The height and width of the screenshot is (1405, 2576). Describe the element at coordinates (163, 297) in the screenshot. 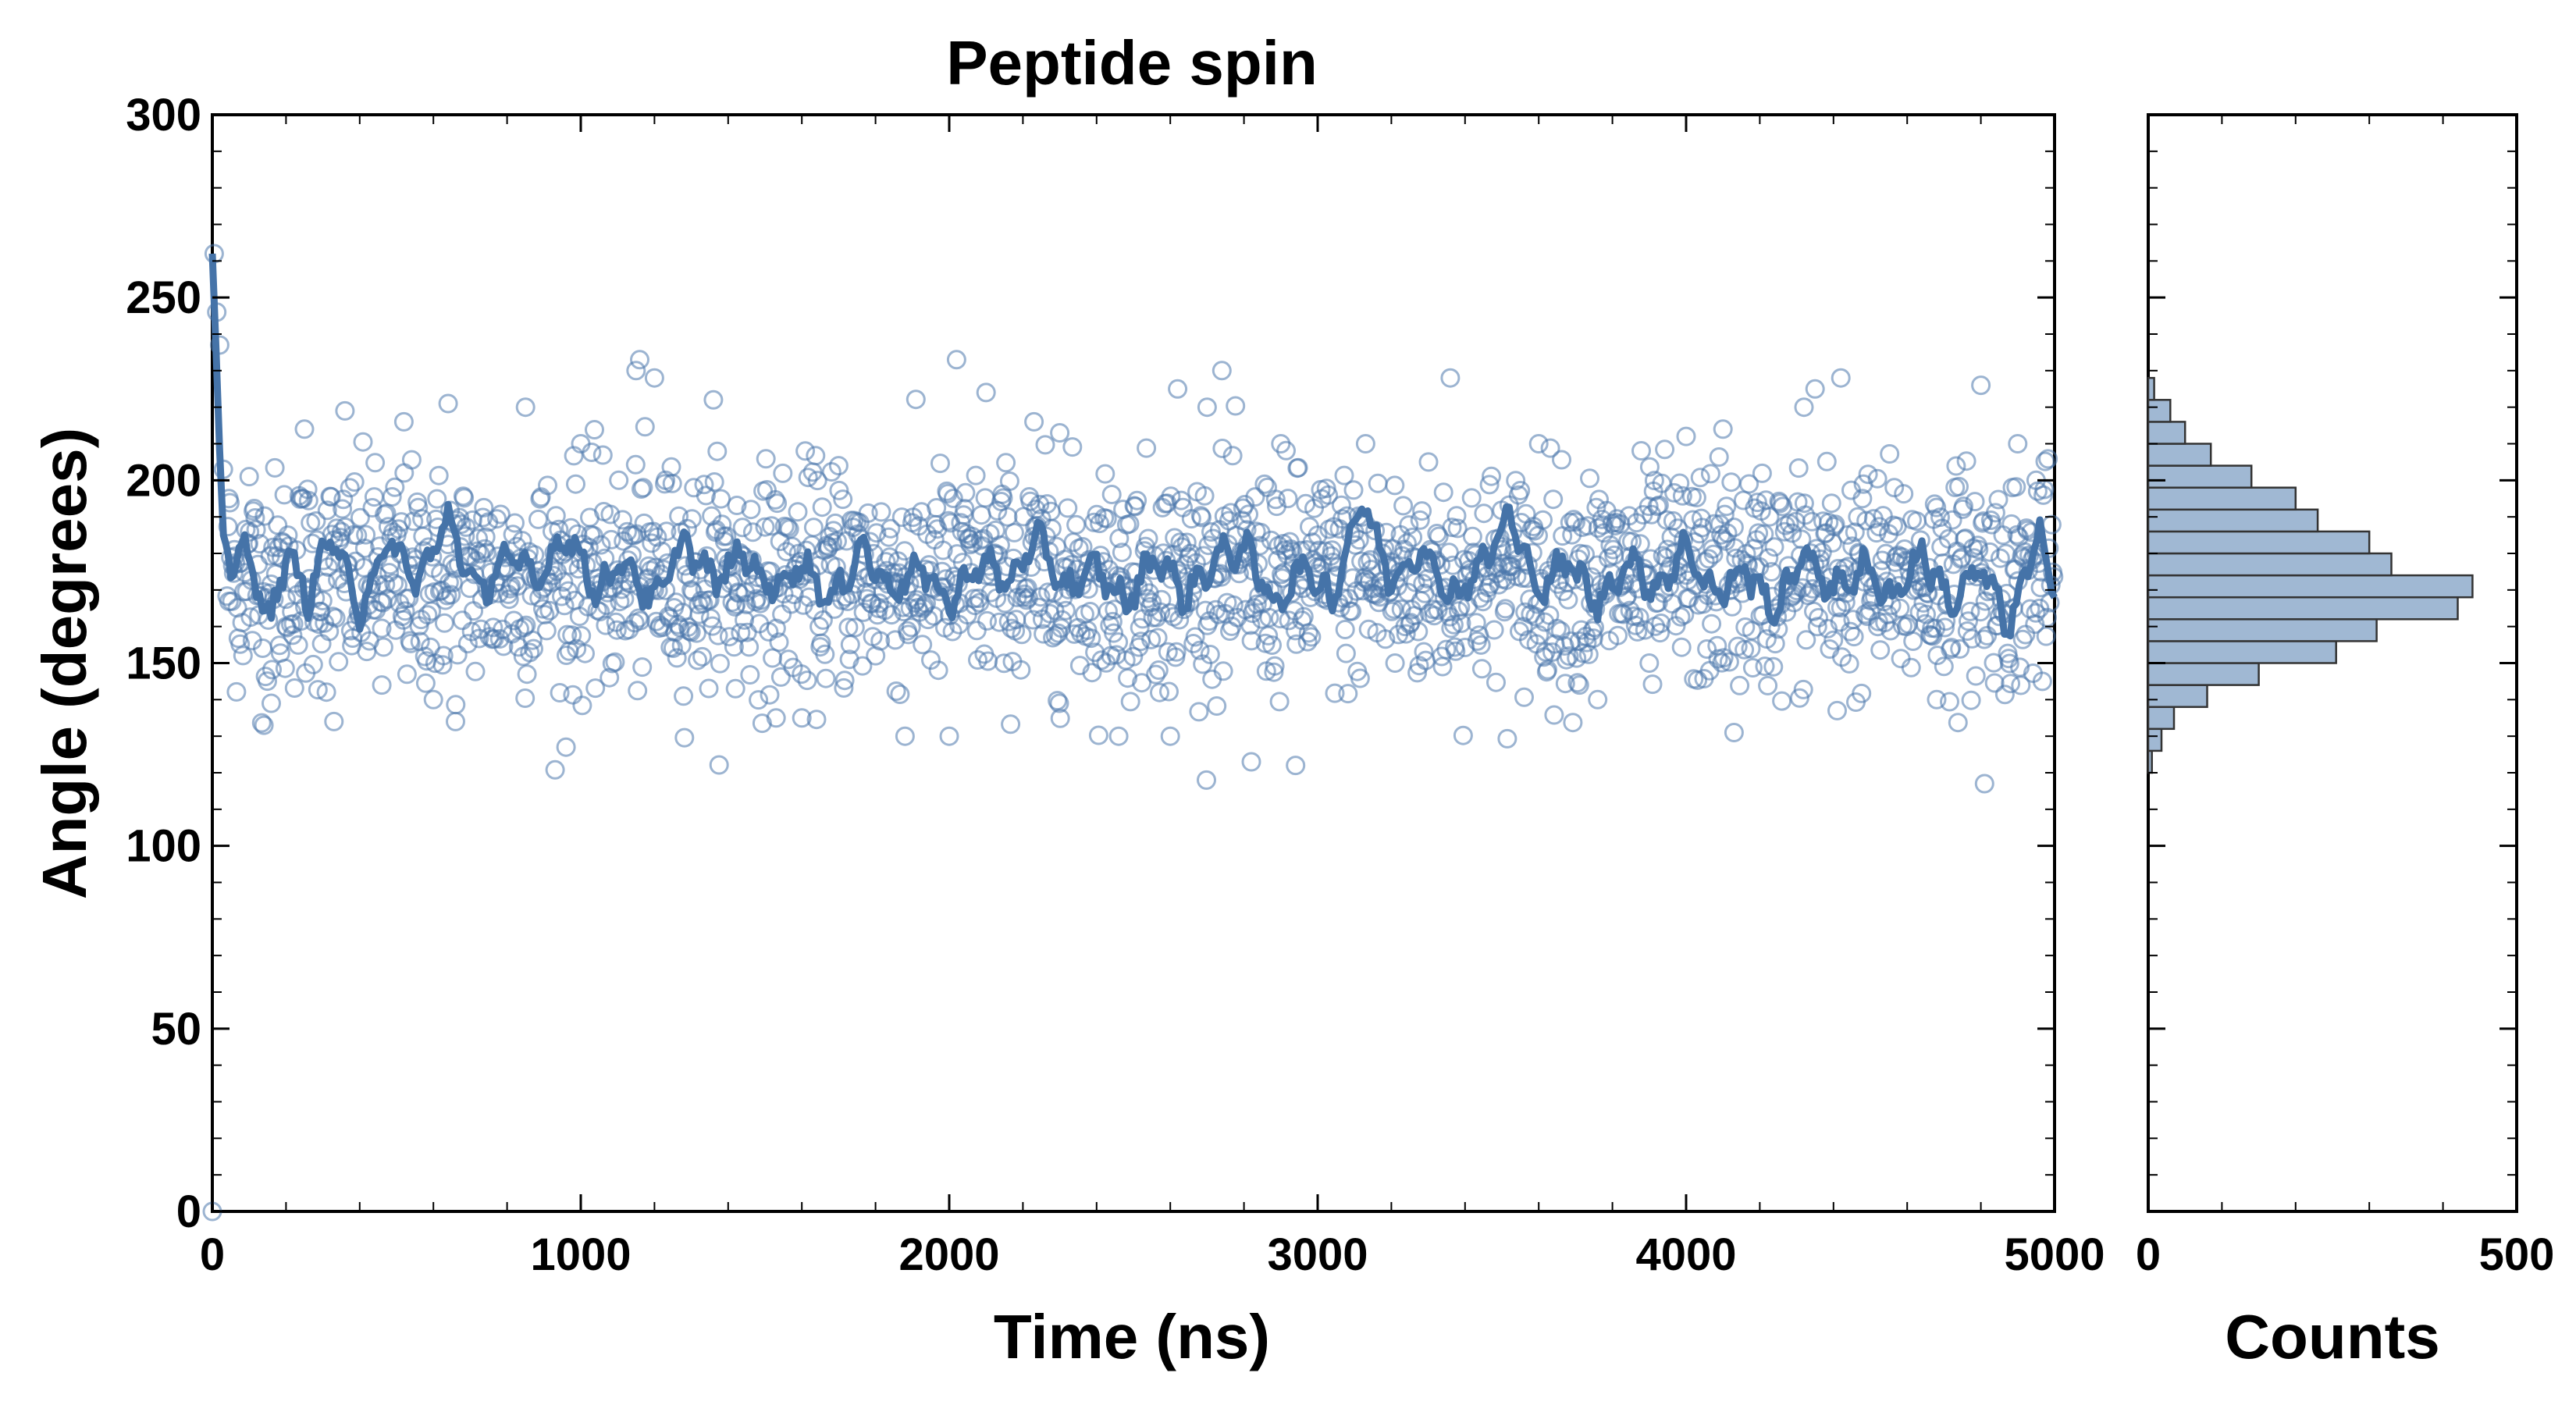

I see `y-tick-label: 250` at that location.